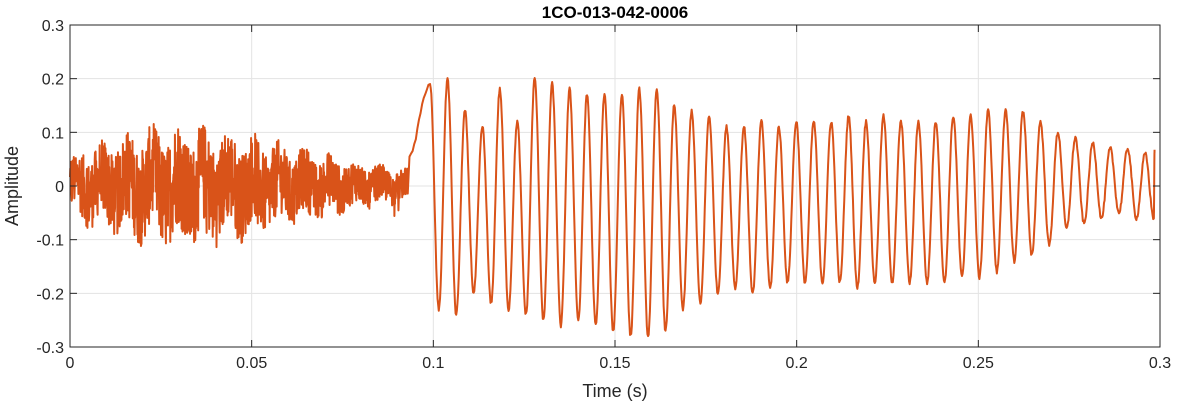  Describe the element at coordinates (978, 363) in the screenshot. I see `x-tick-label: 0.25` at that location.